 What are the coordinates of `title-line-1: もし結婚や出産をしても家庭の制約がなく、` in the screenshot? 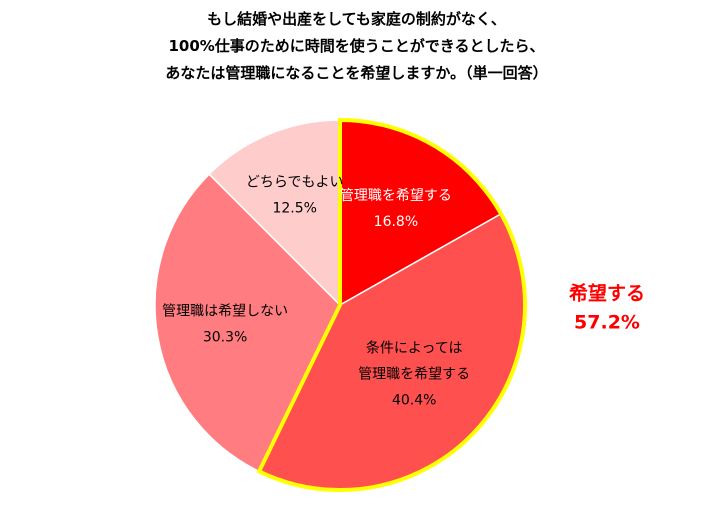 It's located at (356, 19).